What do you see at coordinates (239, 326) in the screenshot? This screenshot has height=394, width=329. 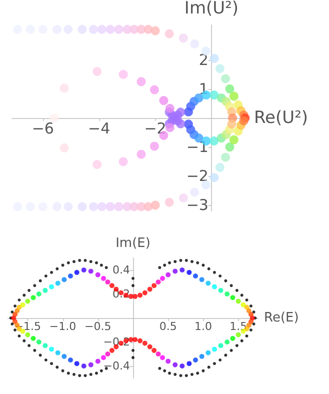 I see `x-tick-label: 1.5` at bounding box center [239, 326].